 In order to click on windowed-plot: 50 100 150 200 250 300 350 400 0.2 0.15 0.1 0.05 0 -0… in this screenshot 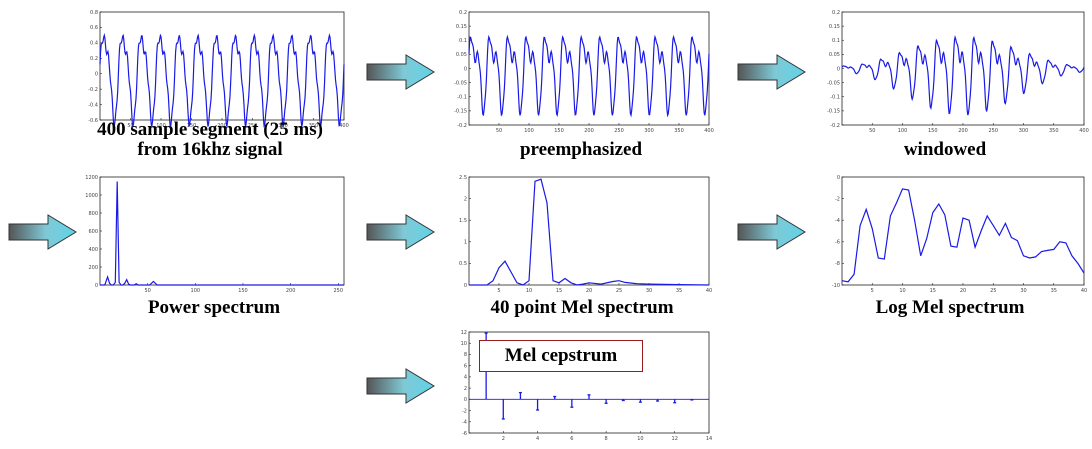, I will do `click(955, 71)`.